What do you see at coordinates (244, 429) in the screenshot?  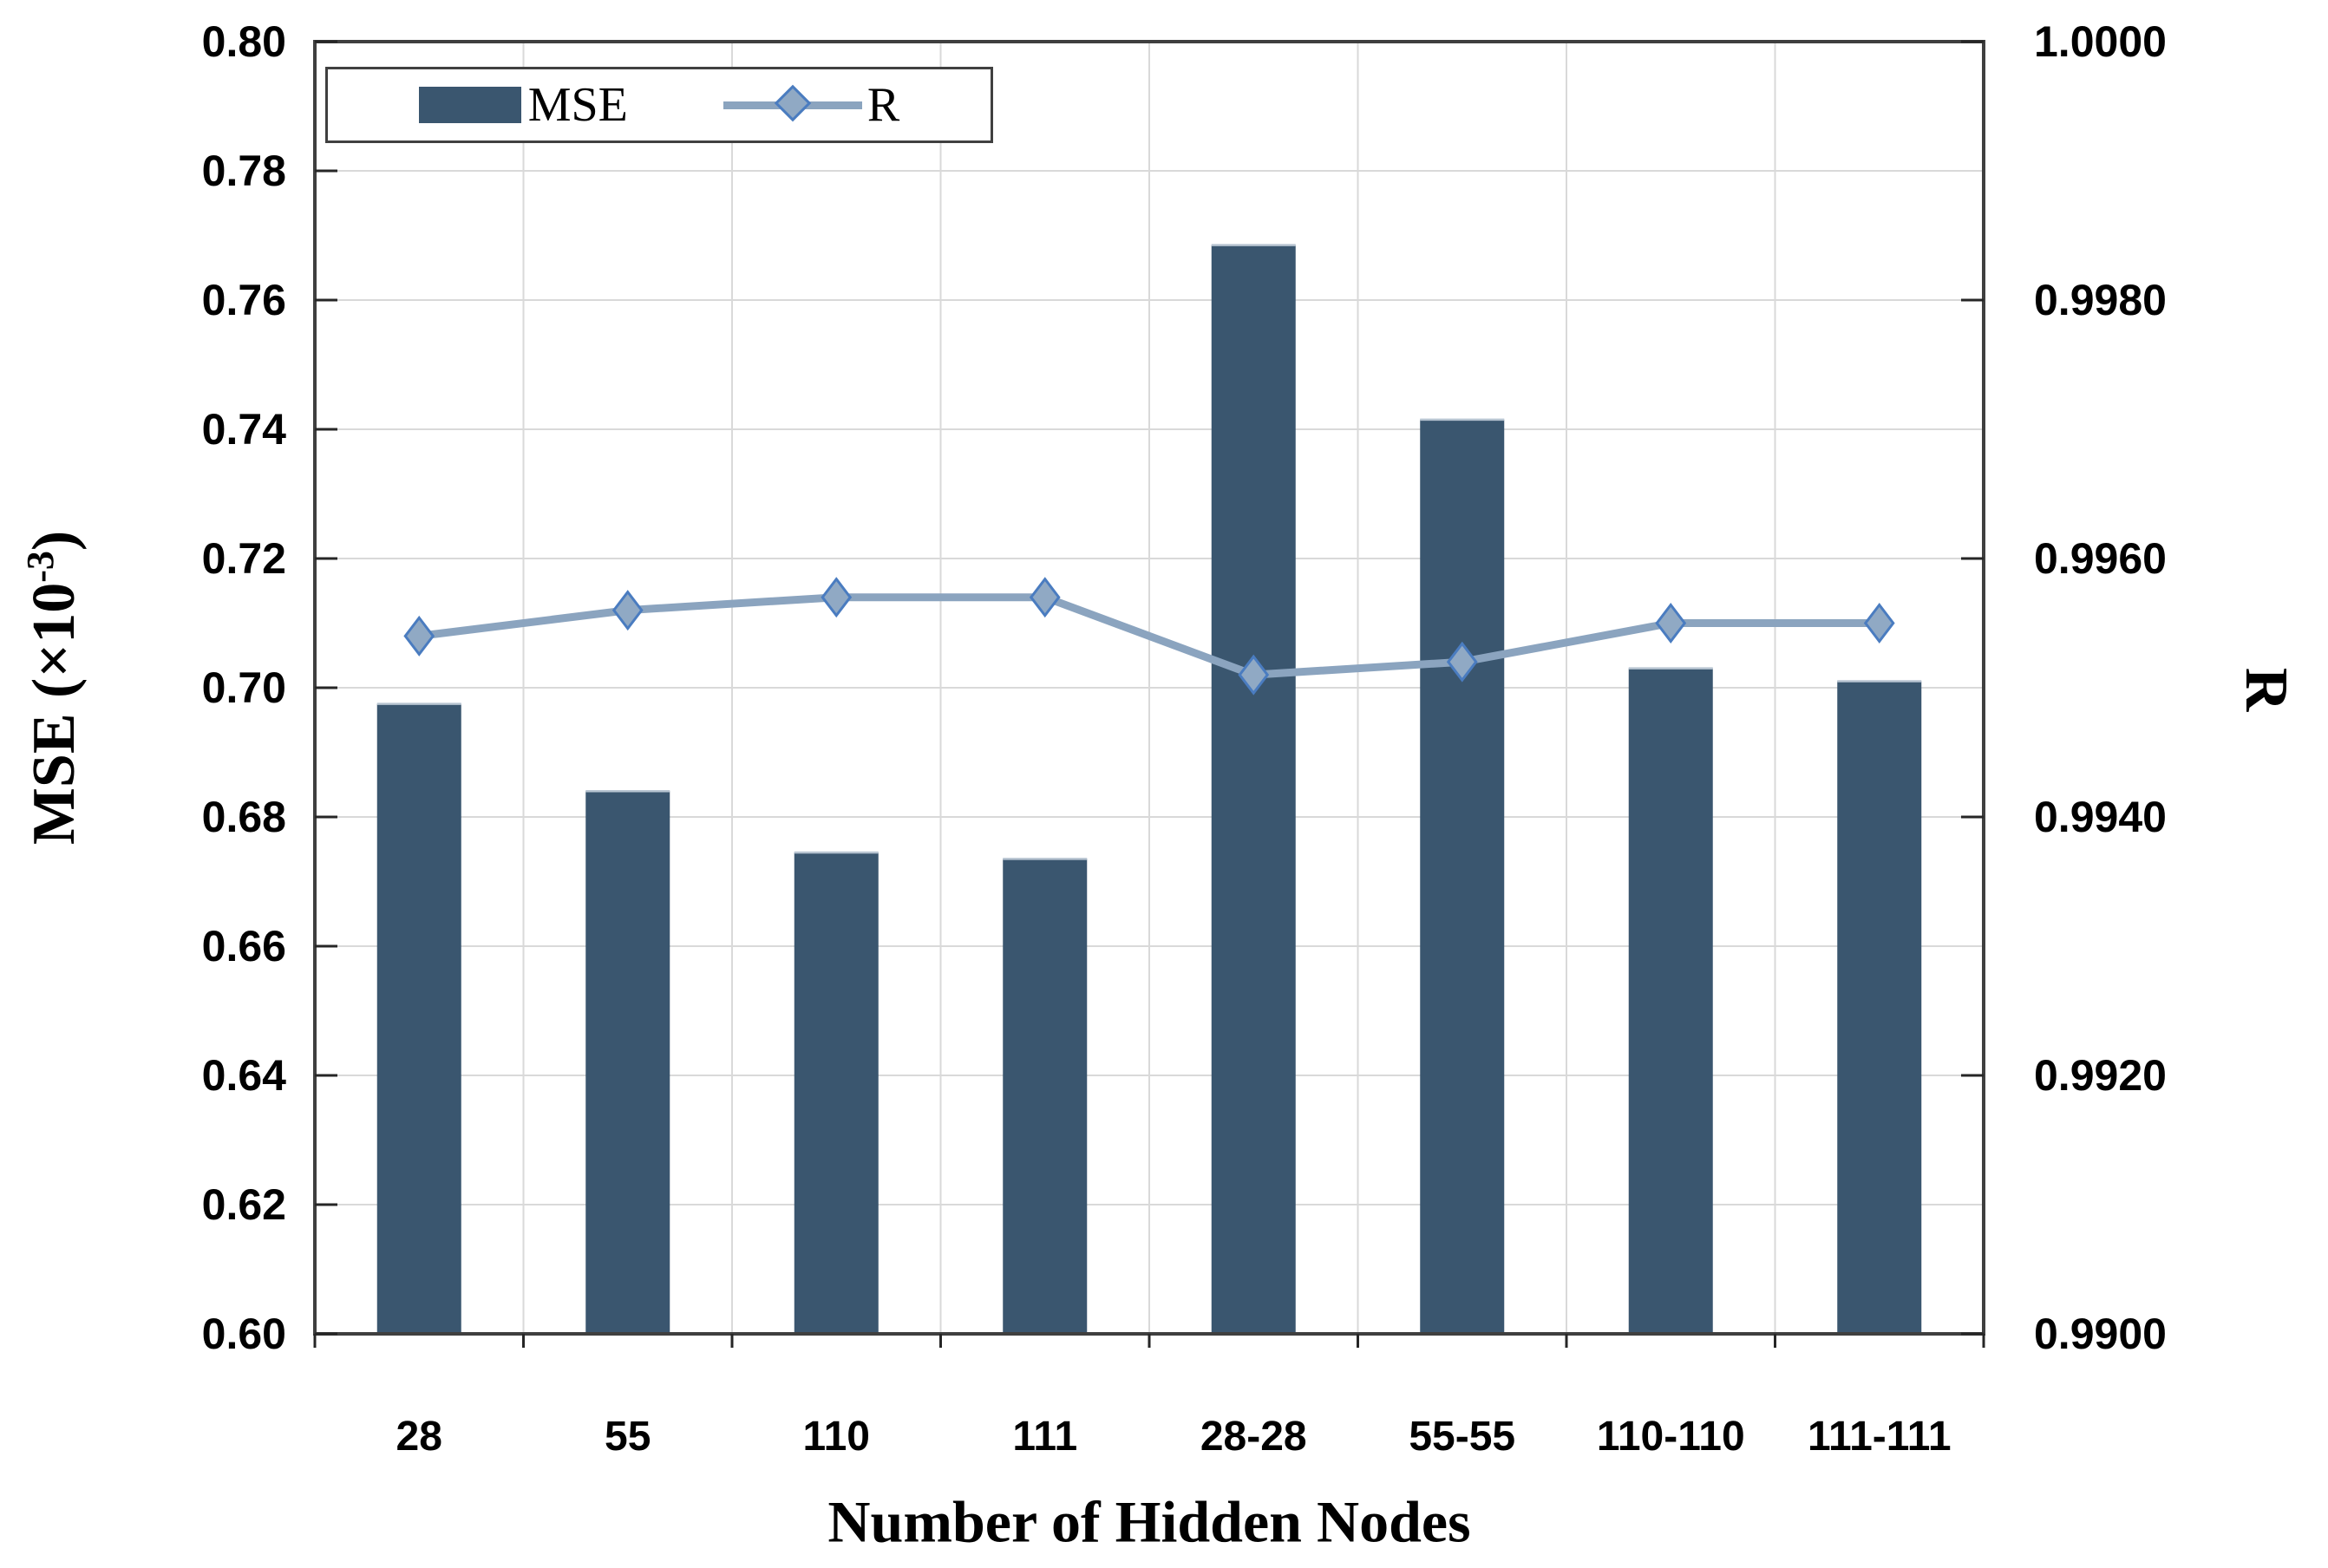 I see `left-axis-tick-label: 0.74` at bounding box center [244, 429].